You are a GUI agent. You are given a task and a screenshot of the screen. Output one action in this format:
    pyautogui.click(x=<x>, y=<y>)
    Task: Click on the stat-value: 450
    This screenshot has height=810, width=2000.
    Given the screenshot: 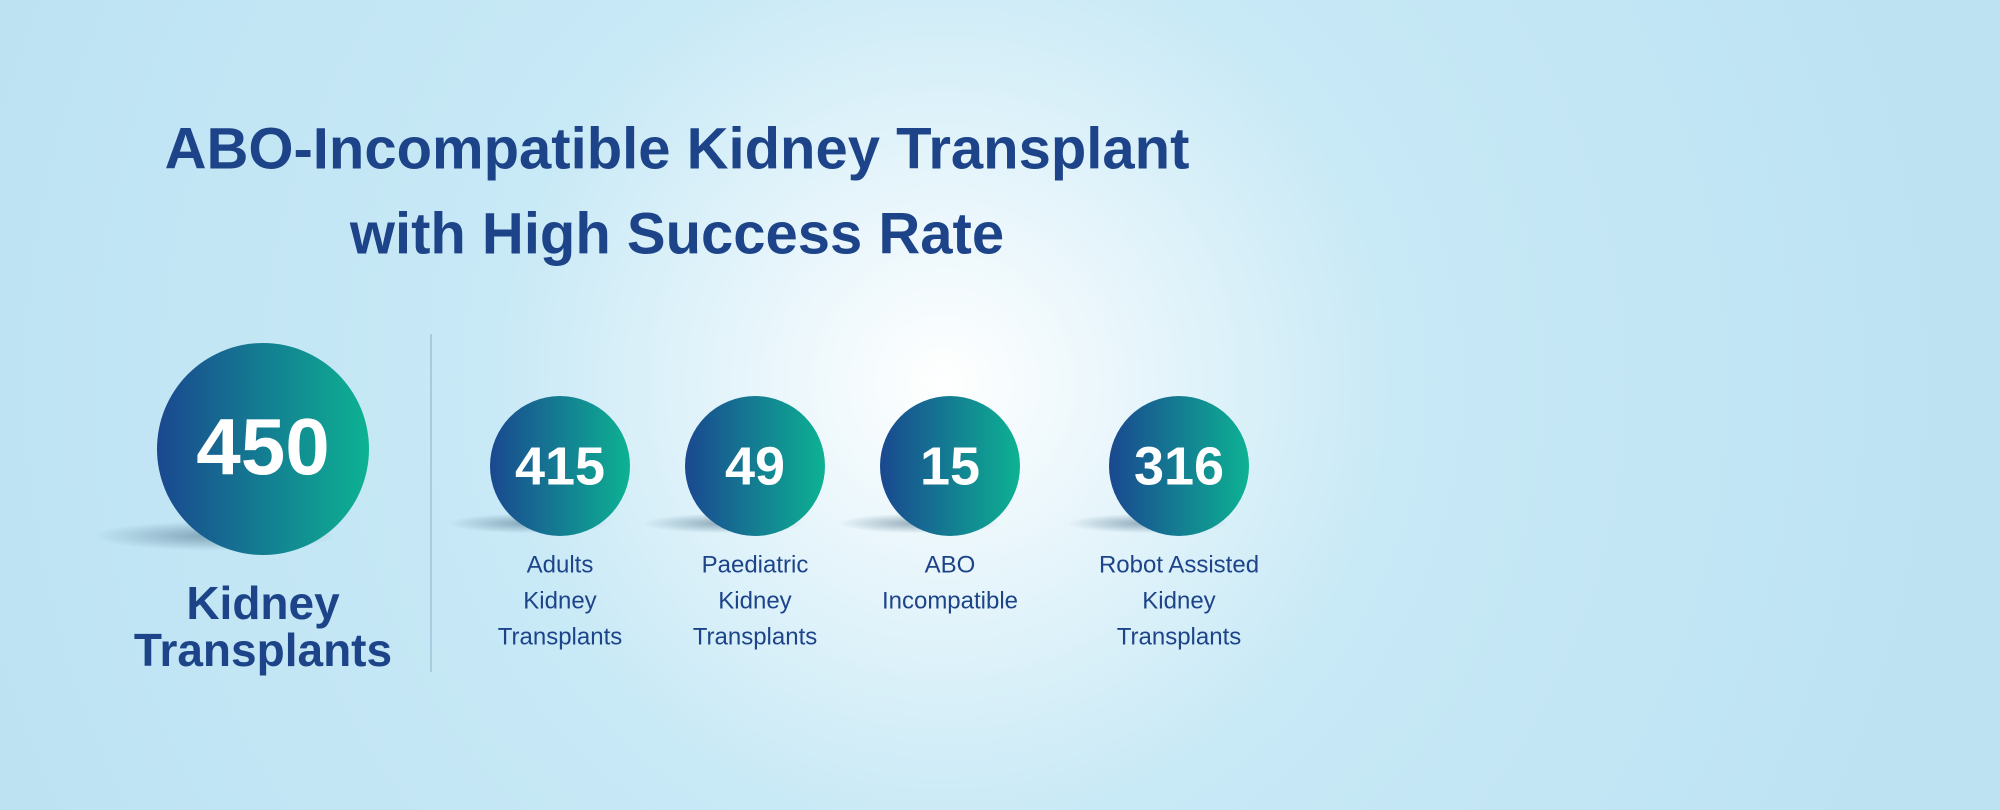 What is the action you would take?
    pyautogui.click(x=262, y=446)
    